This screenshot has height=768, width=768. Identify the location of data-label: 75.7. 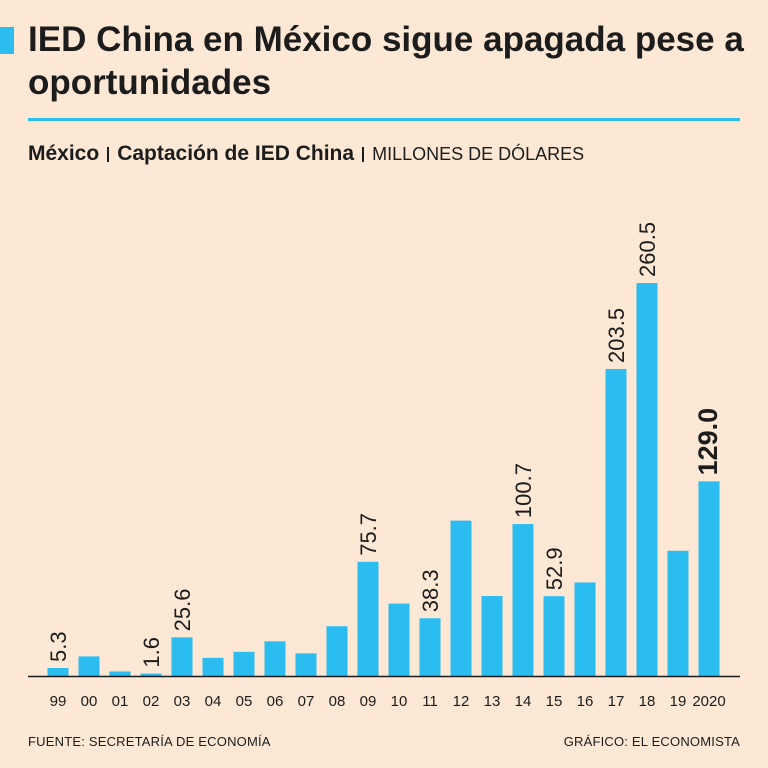
(368, 534).